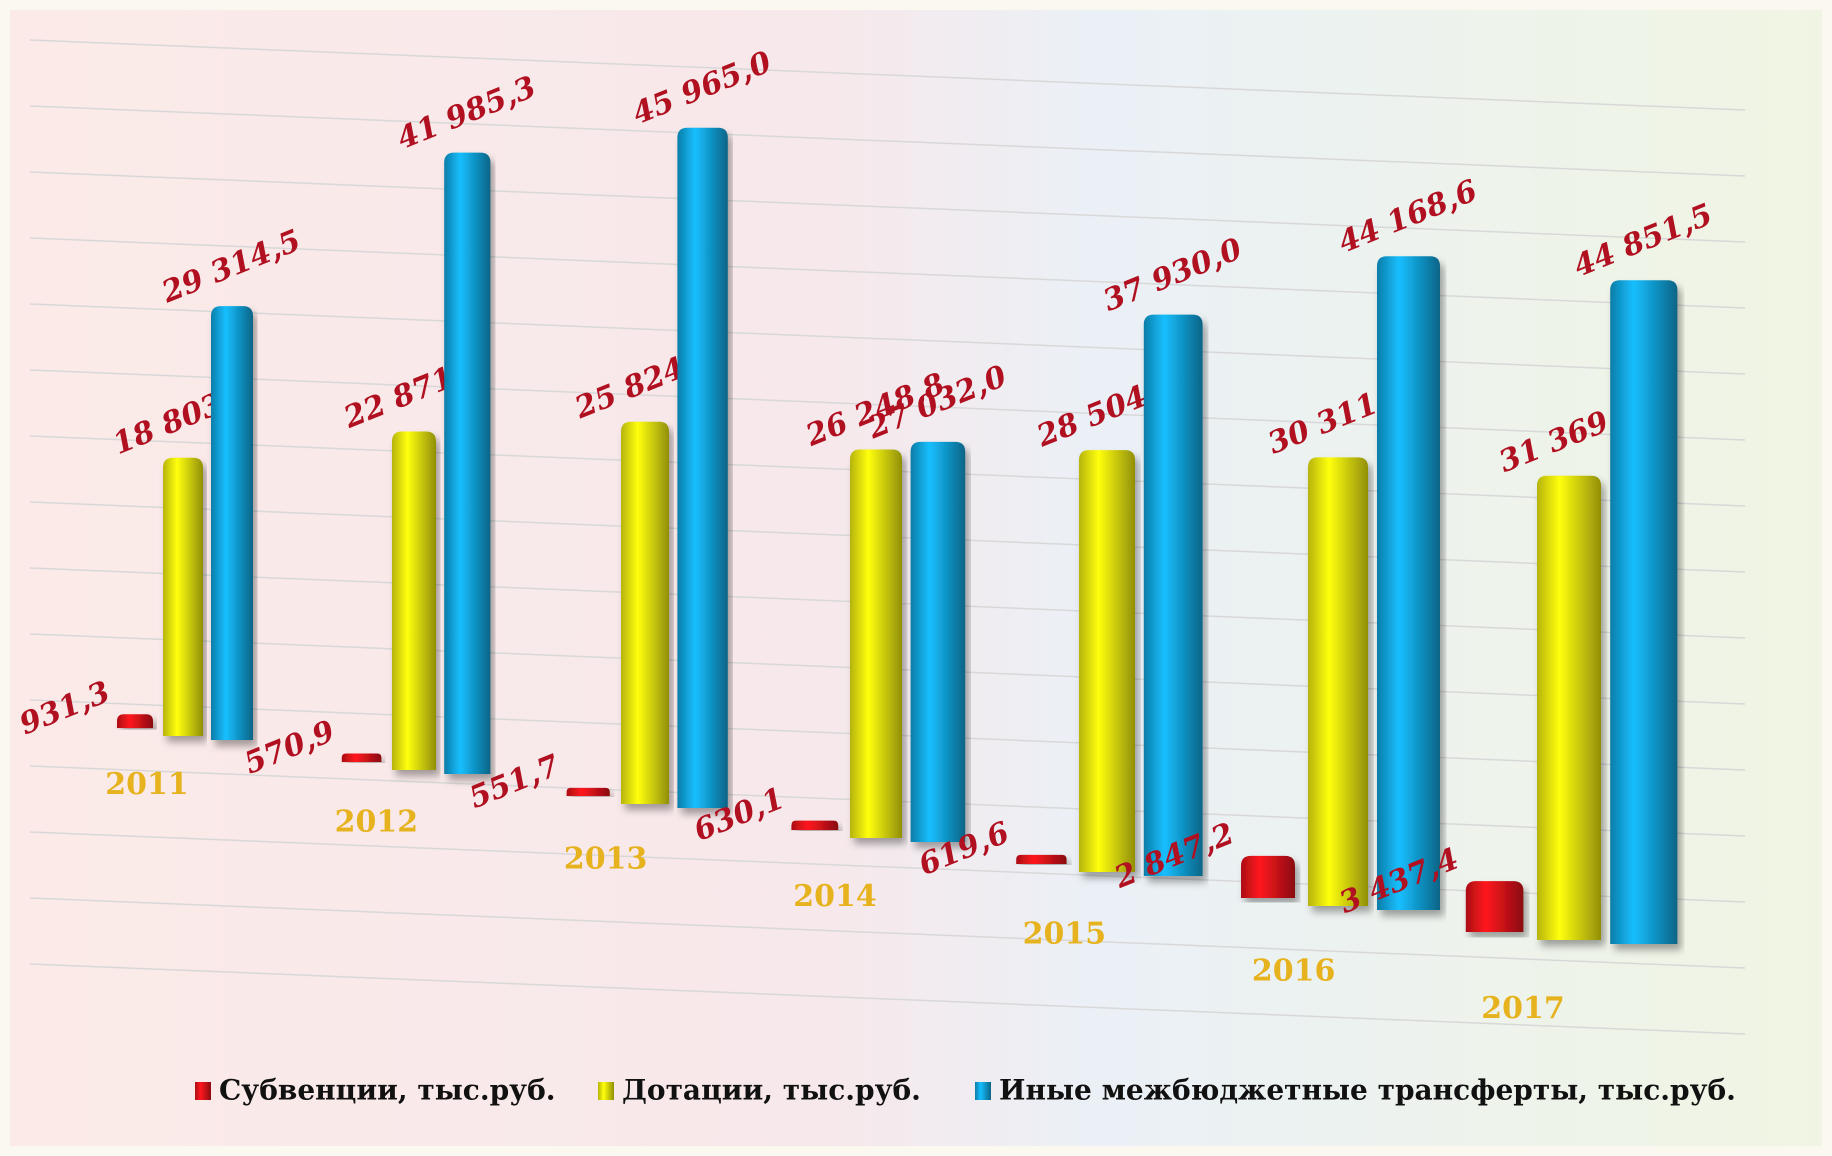  Describe the element at coordinates (1065, 933) in the screenshot. I see `x-tick-label: 2015` at that location.